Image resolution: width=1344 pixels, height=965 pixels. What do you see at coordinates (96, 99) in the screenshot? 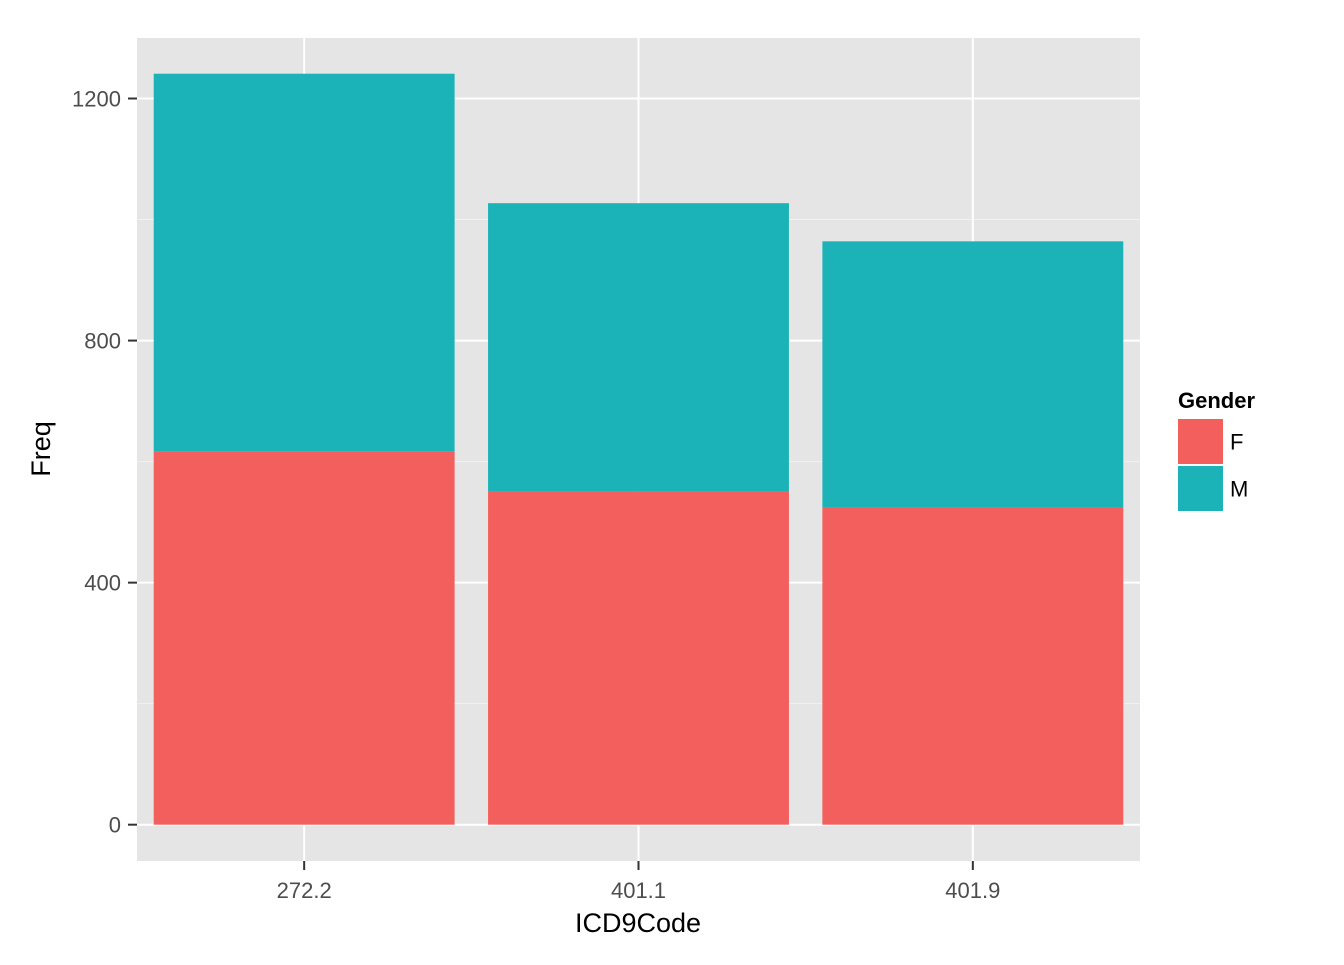
I see `y-tick-label: 1200` at bounding box center [96, 99].